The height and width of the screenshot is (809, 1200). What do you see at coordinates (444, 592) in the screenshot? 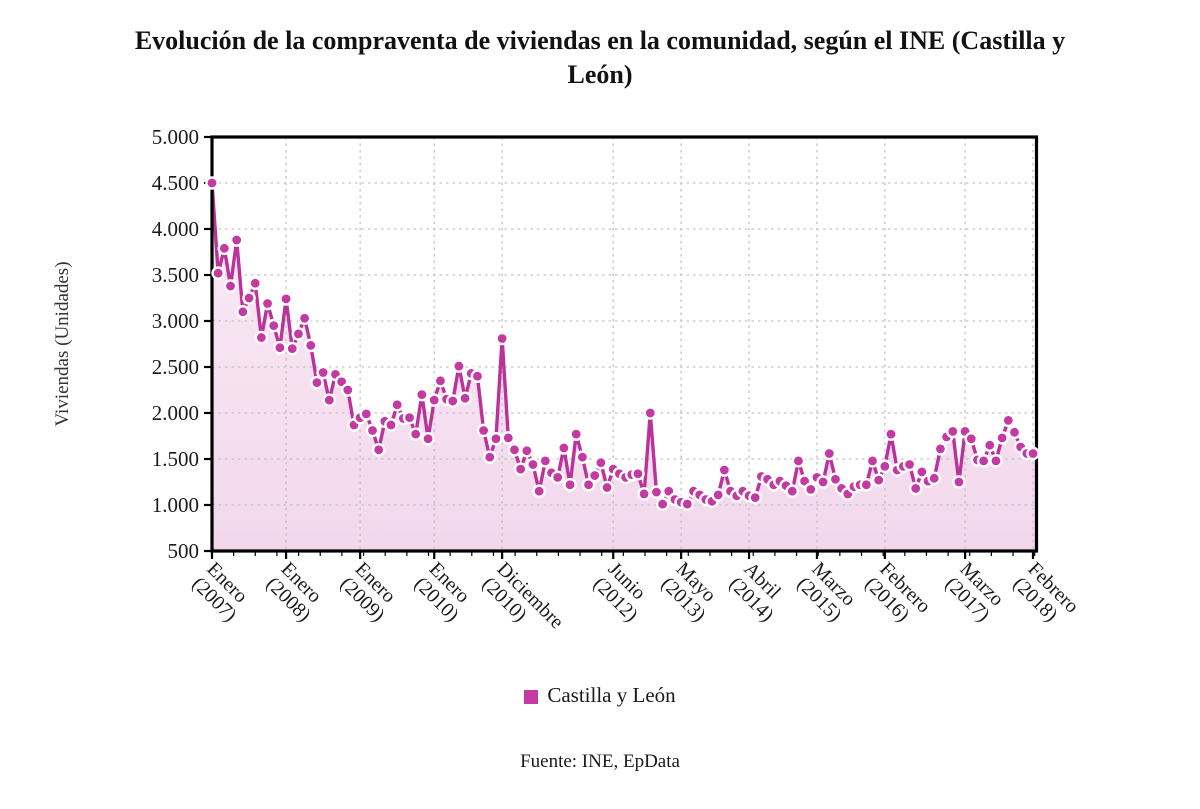
I see `x-tick-label: Enero(2010)` at bounding box center [444, 592].